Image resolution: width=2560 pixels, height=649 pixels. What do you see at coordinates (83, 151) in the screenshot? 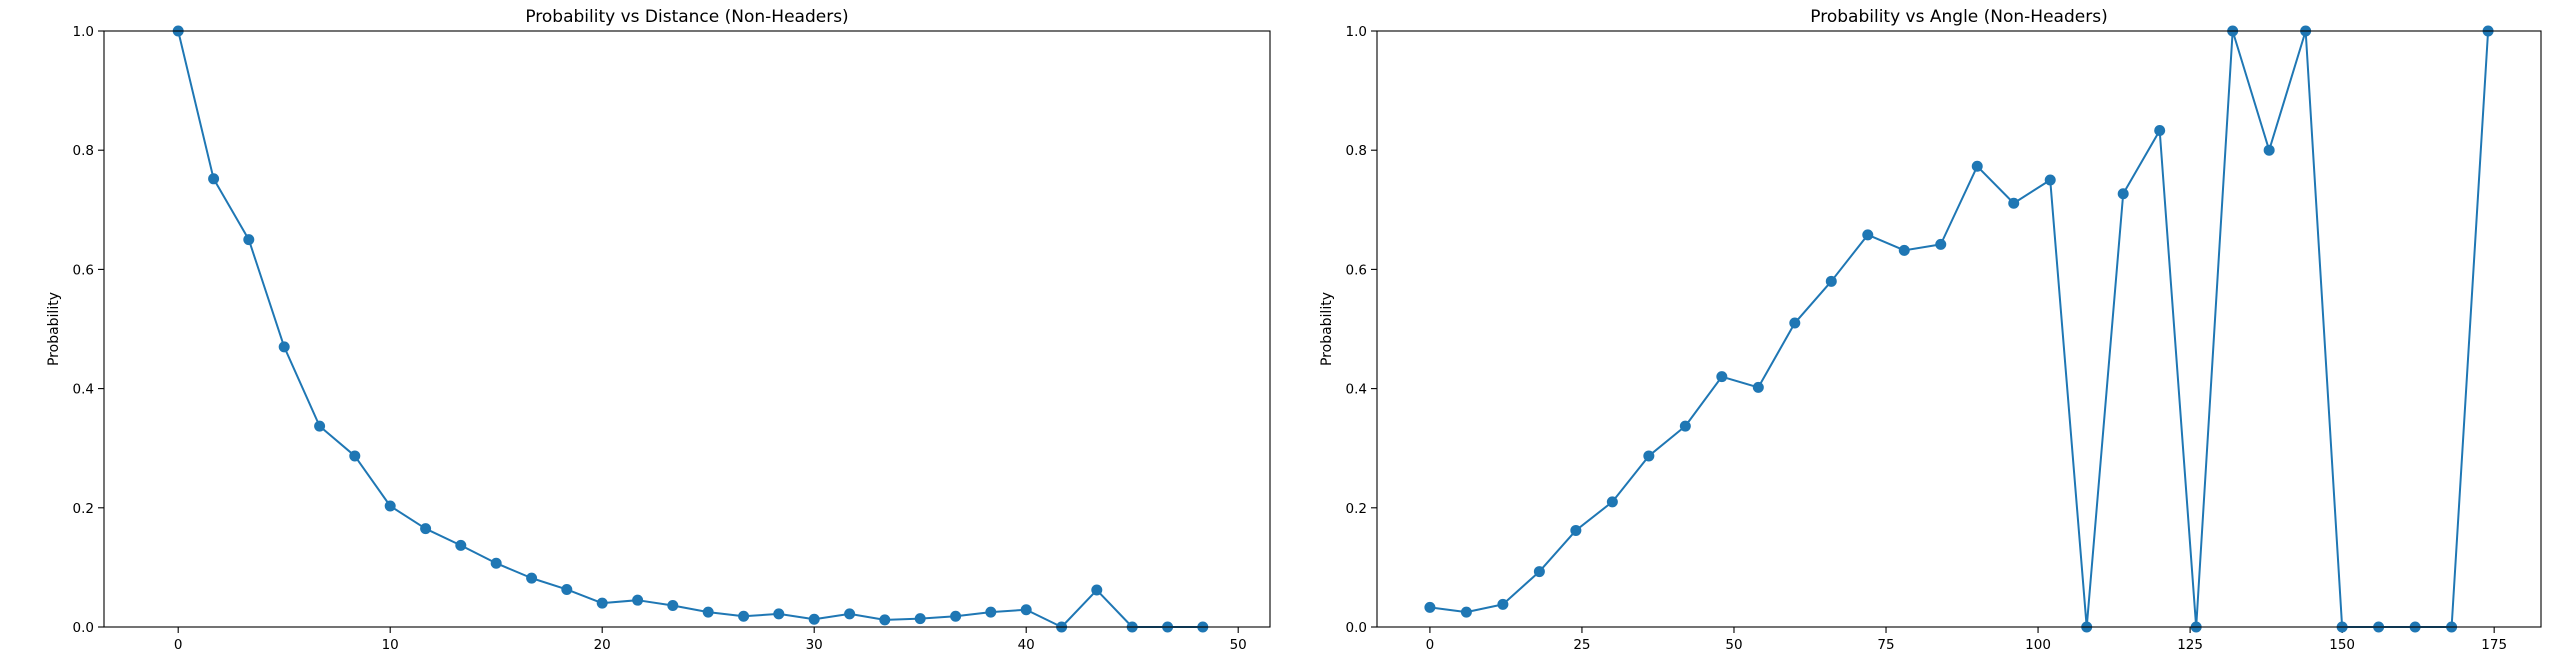
I see `distance-chart-ytick-label-4: 0.8` at bounding box center [83, 151].